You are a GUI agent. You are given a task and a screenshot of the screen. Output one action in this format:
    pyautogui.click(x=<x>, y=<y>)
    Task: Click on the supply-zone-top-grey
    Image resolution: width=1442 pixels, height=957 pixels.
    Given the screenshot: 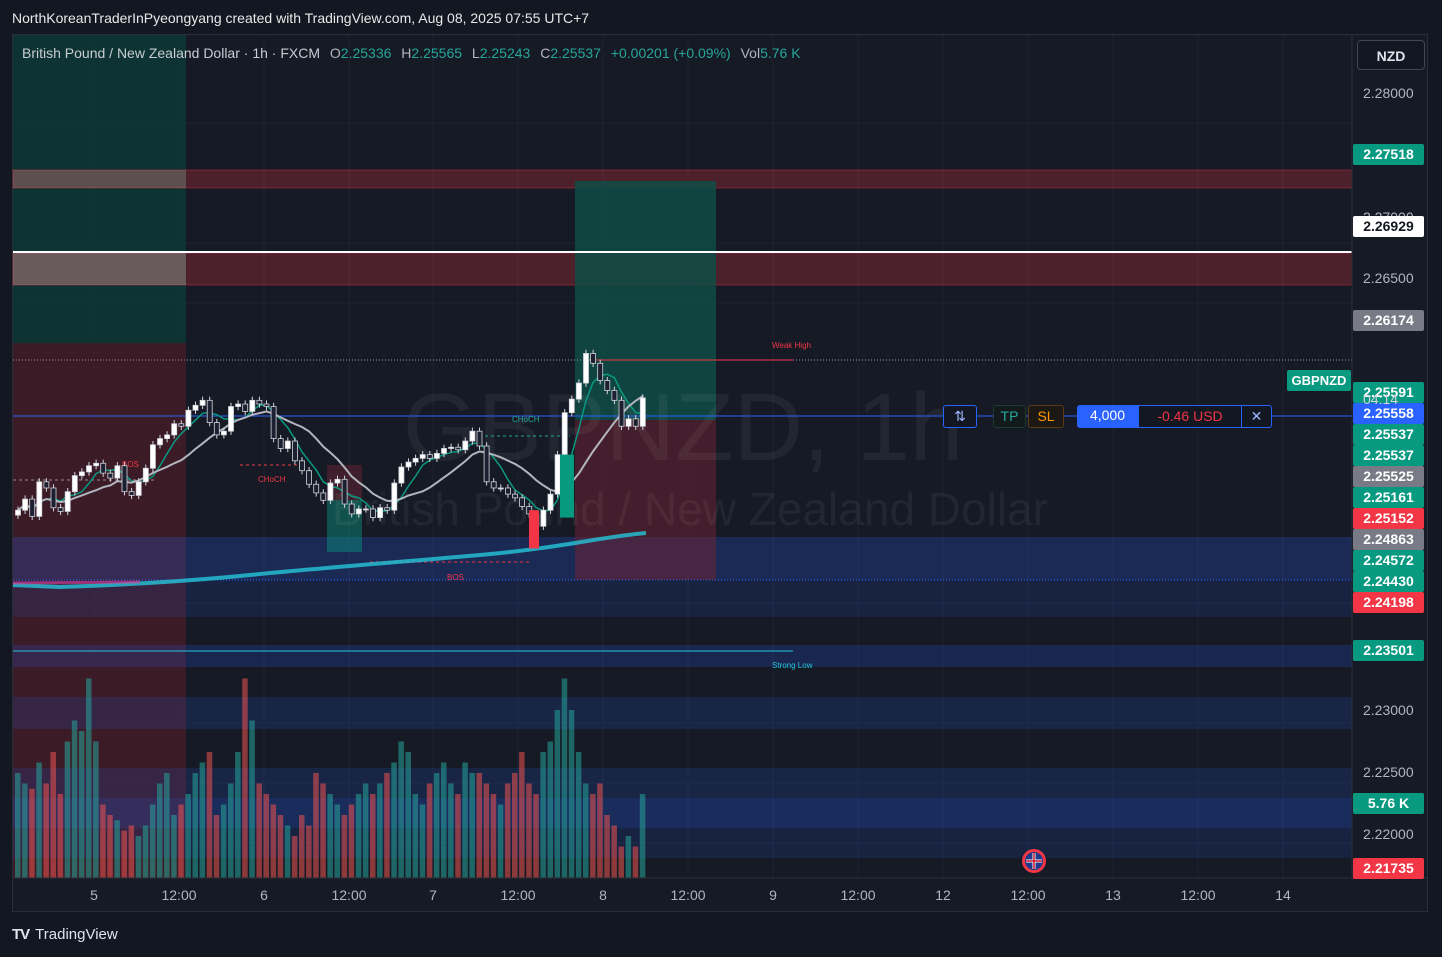 What is the action you would take?
    pyautogui.click(x=99, y=179)
    